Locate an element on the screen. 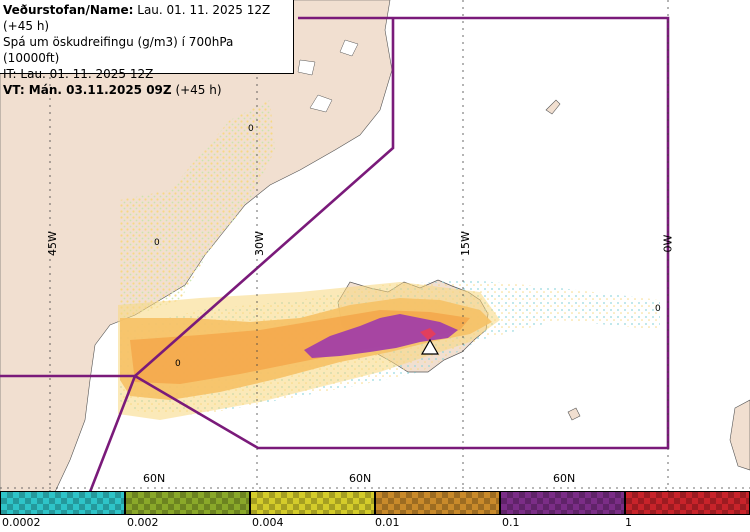 The width and height of the screenshot is (750, 532). info-line-valid-time: VT: Mán. 03.11.2025 09Z (+45 h) is located at coordinates (148, 90).